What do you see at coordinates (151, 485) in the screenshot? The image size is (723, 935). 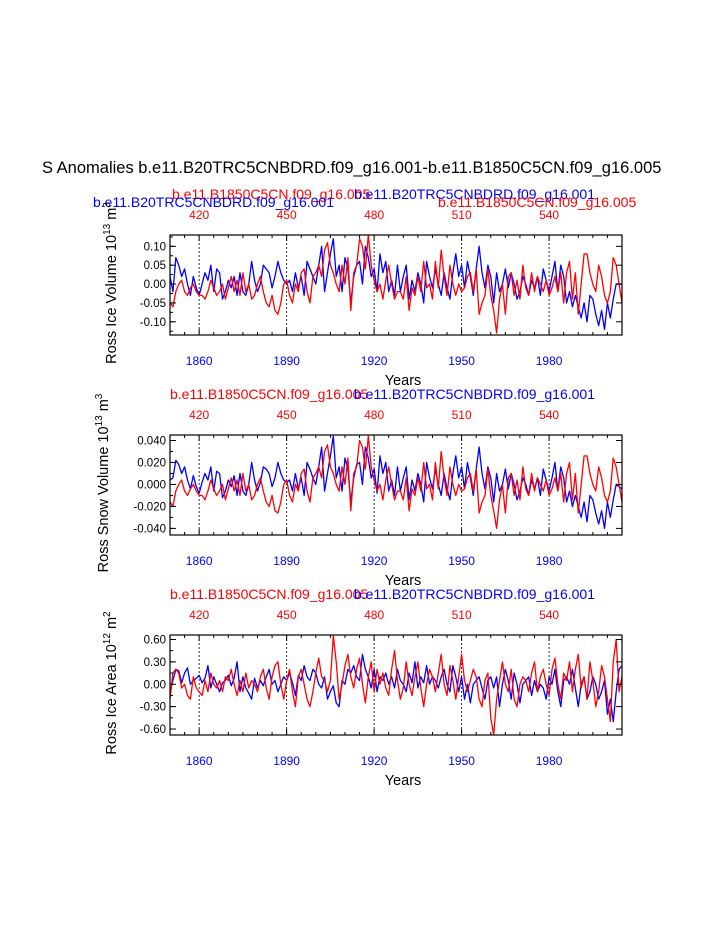 I see `y-tick-label: 0.000` at bounding box center [151, 485].